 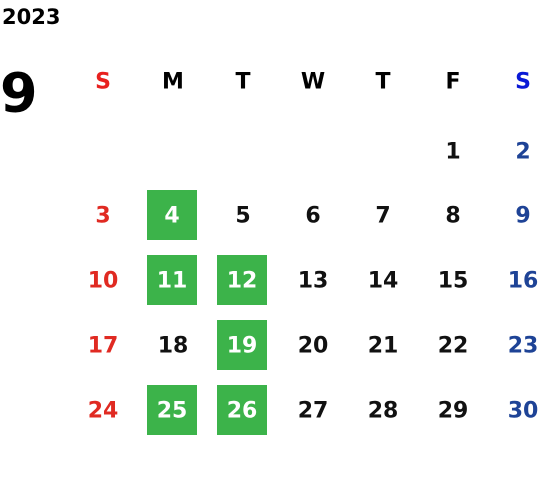 I want to click on weekday-header: F, so click(x=452, y=82).